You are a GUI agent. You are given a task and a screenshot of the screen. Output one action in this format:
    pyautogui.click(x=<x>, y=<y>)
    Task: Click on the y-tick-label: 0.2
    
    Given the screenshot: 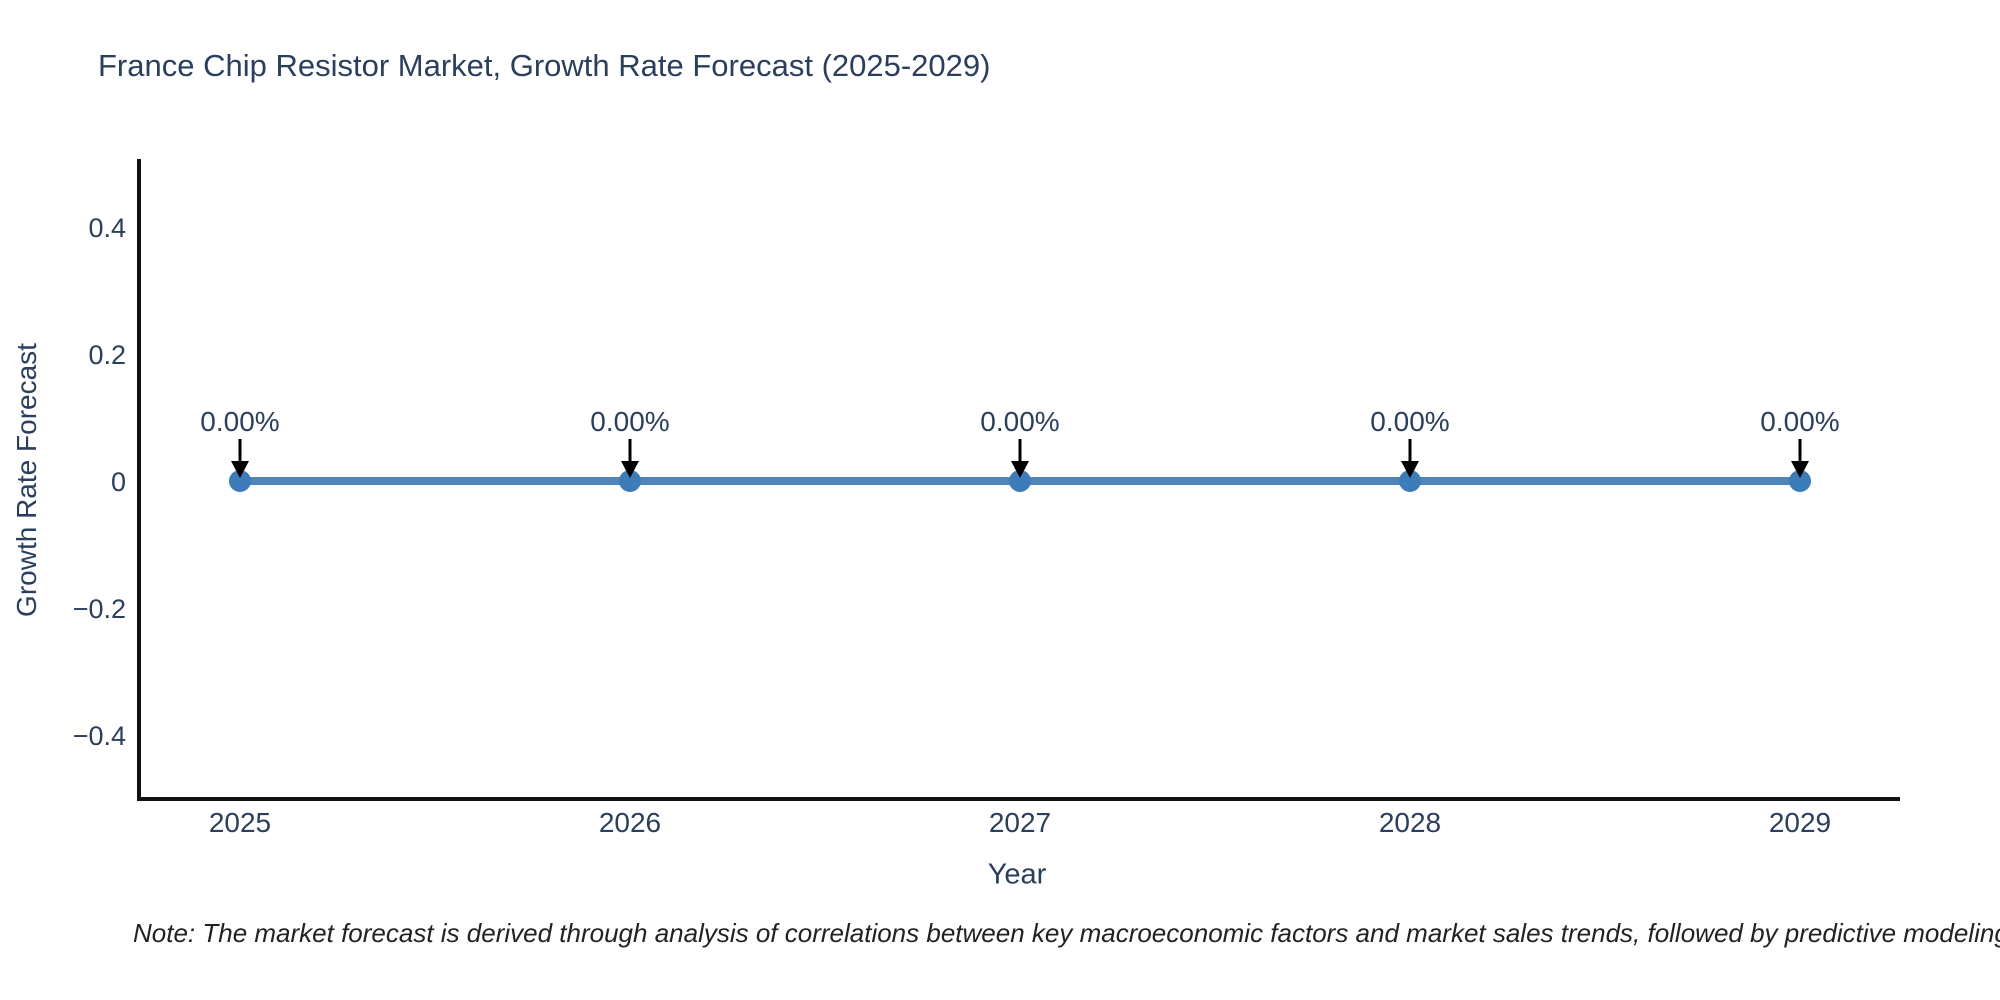 What is the action you would take?
    pyautogui.click(x=107, y=355)
    